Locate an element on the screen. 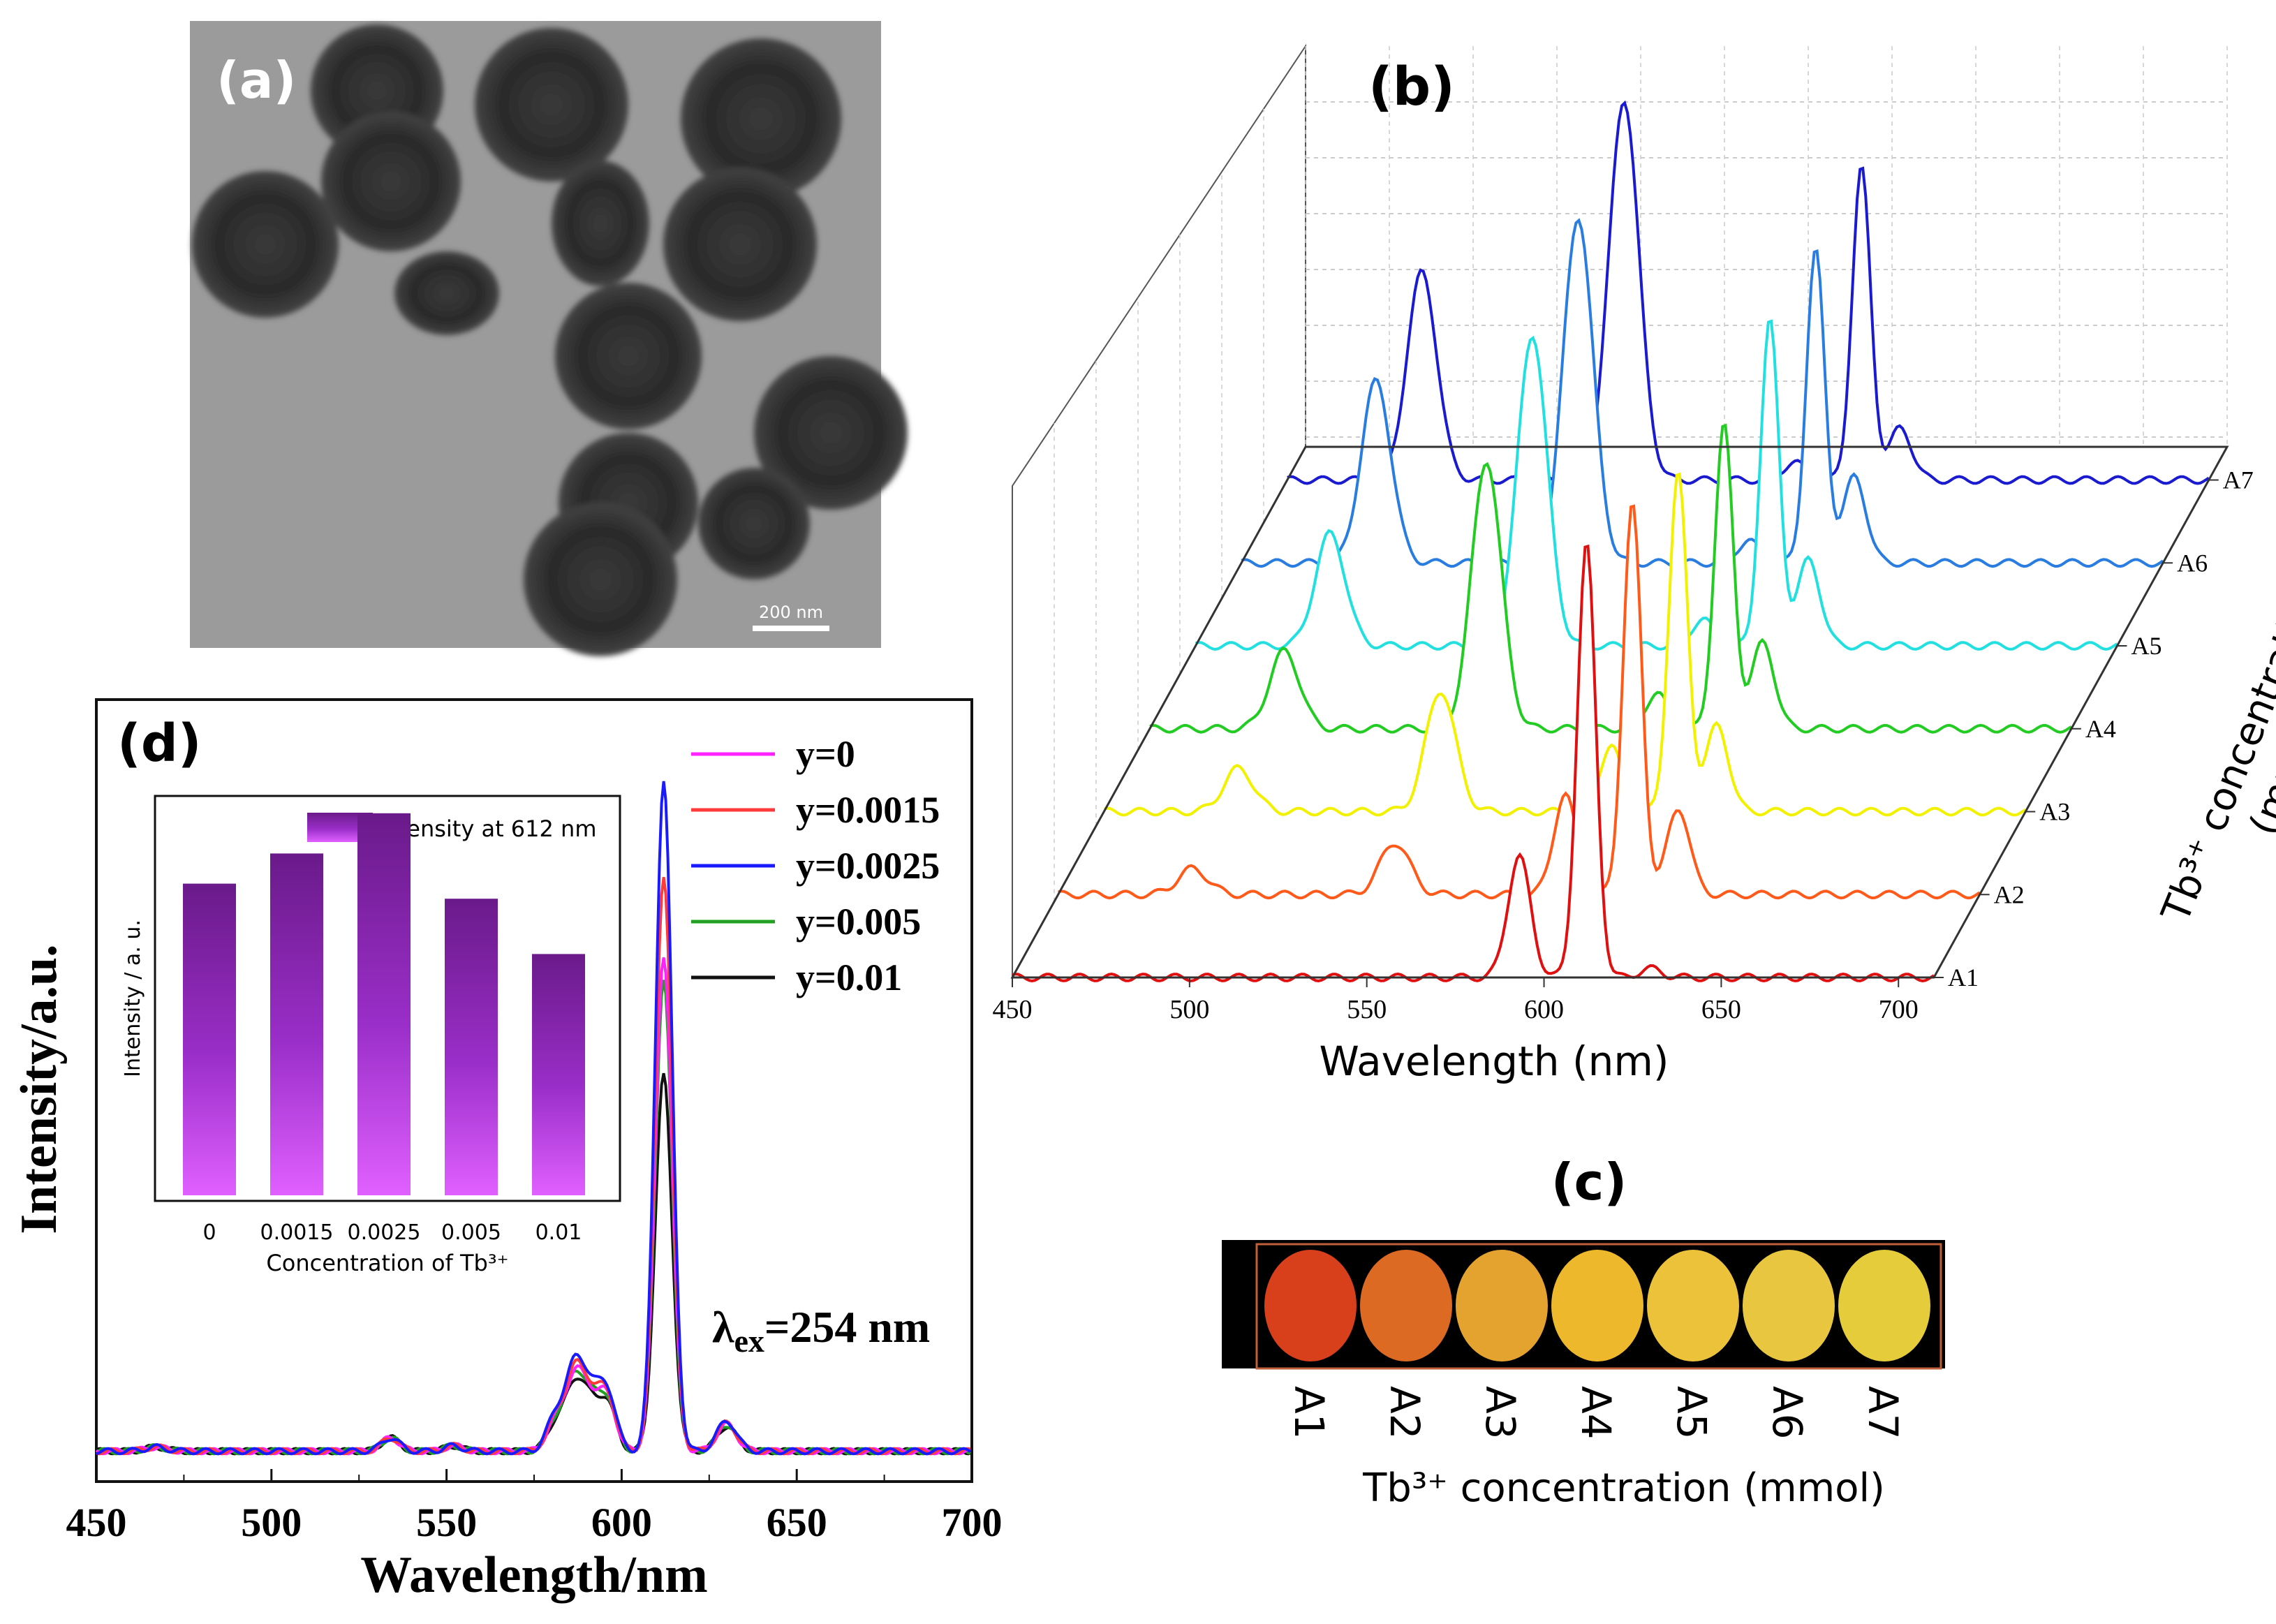  sample-labels: A1 A2 A3 A4 A5 A6 A7 is located at coordinates (1596, 1413).